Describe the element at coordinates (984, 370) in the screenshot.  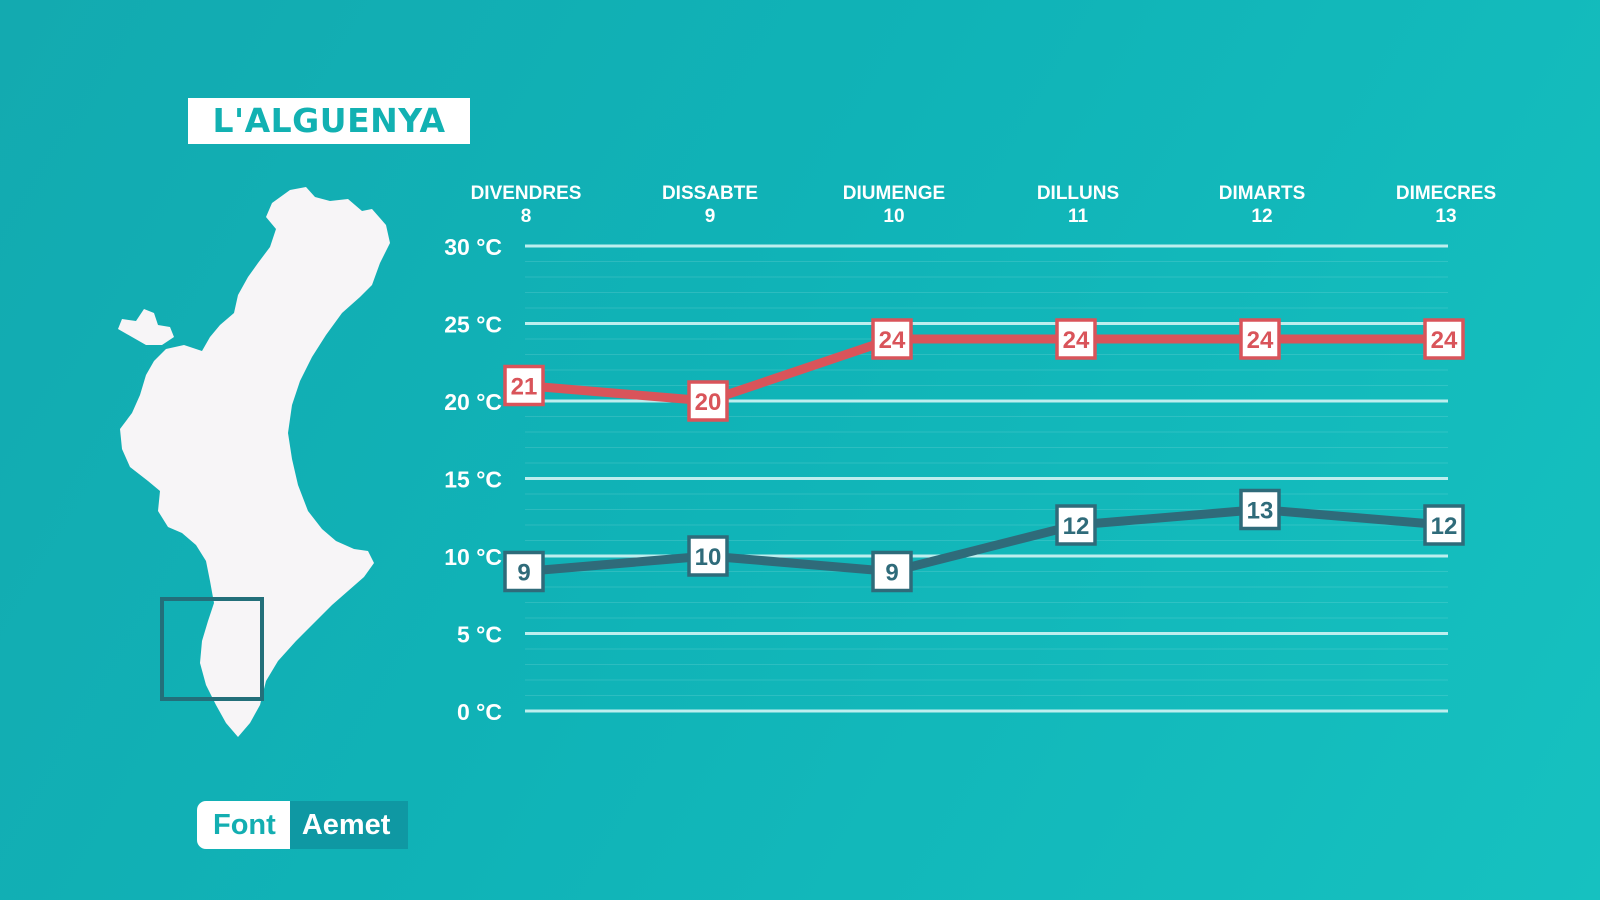
I see `max-temperature-line` at that location.